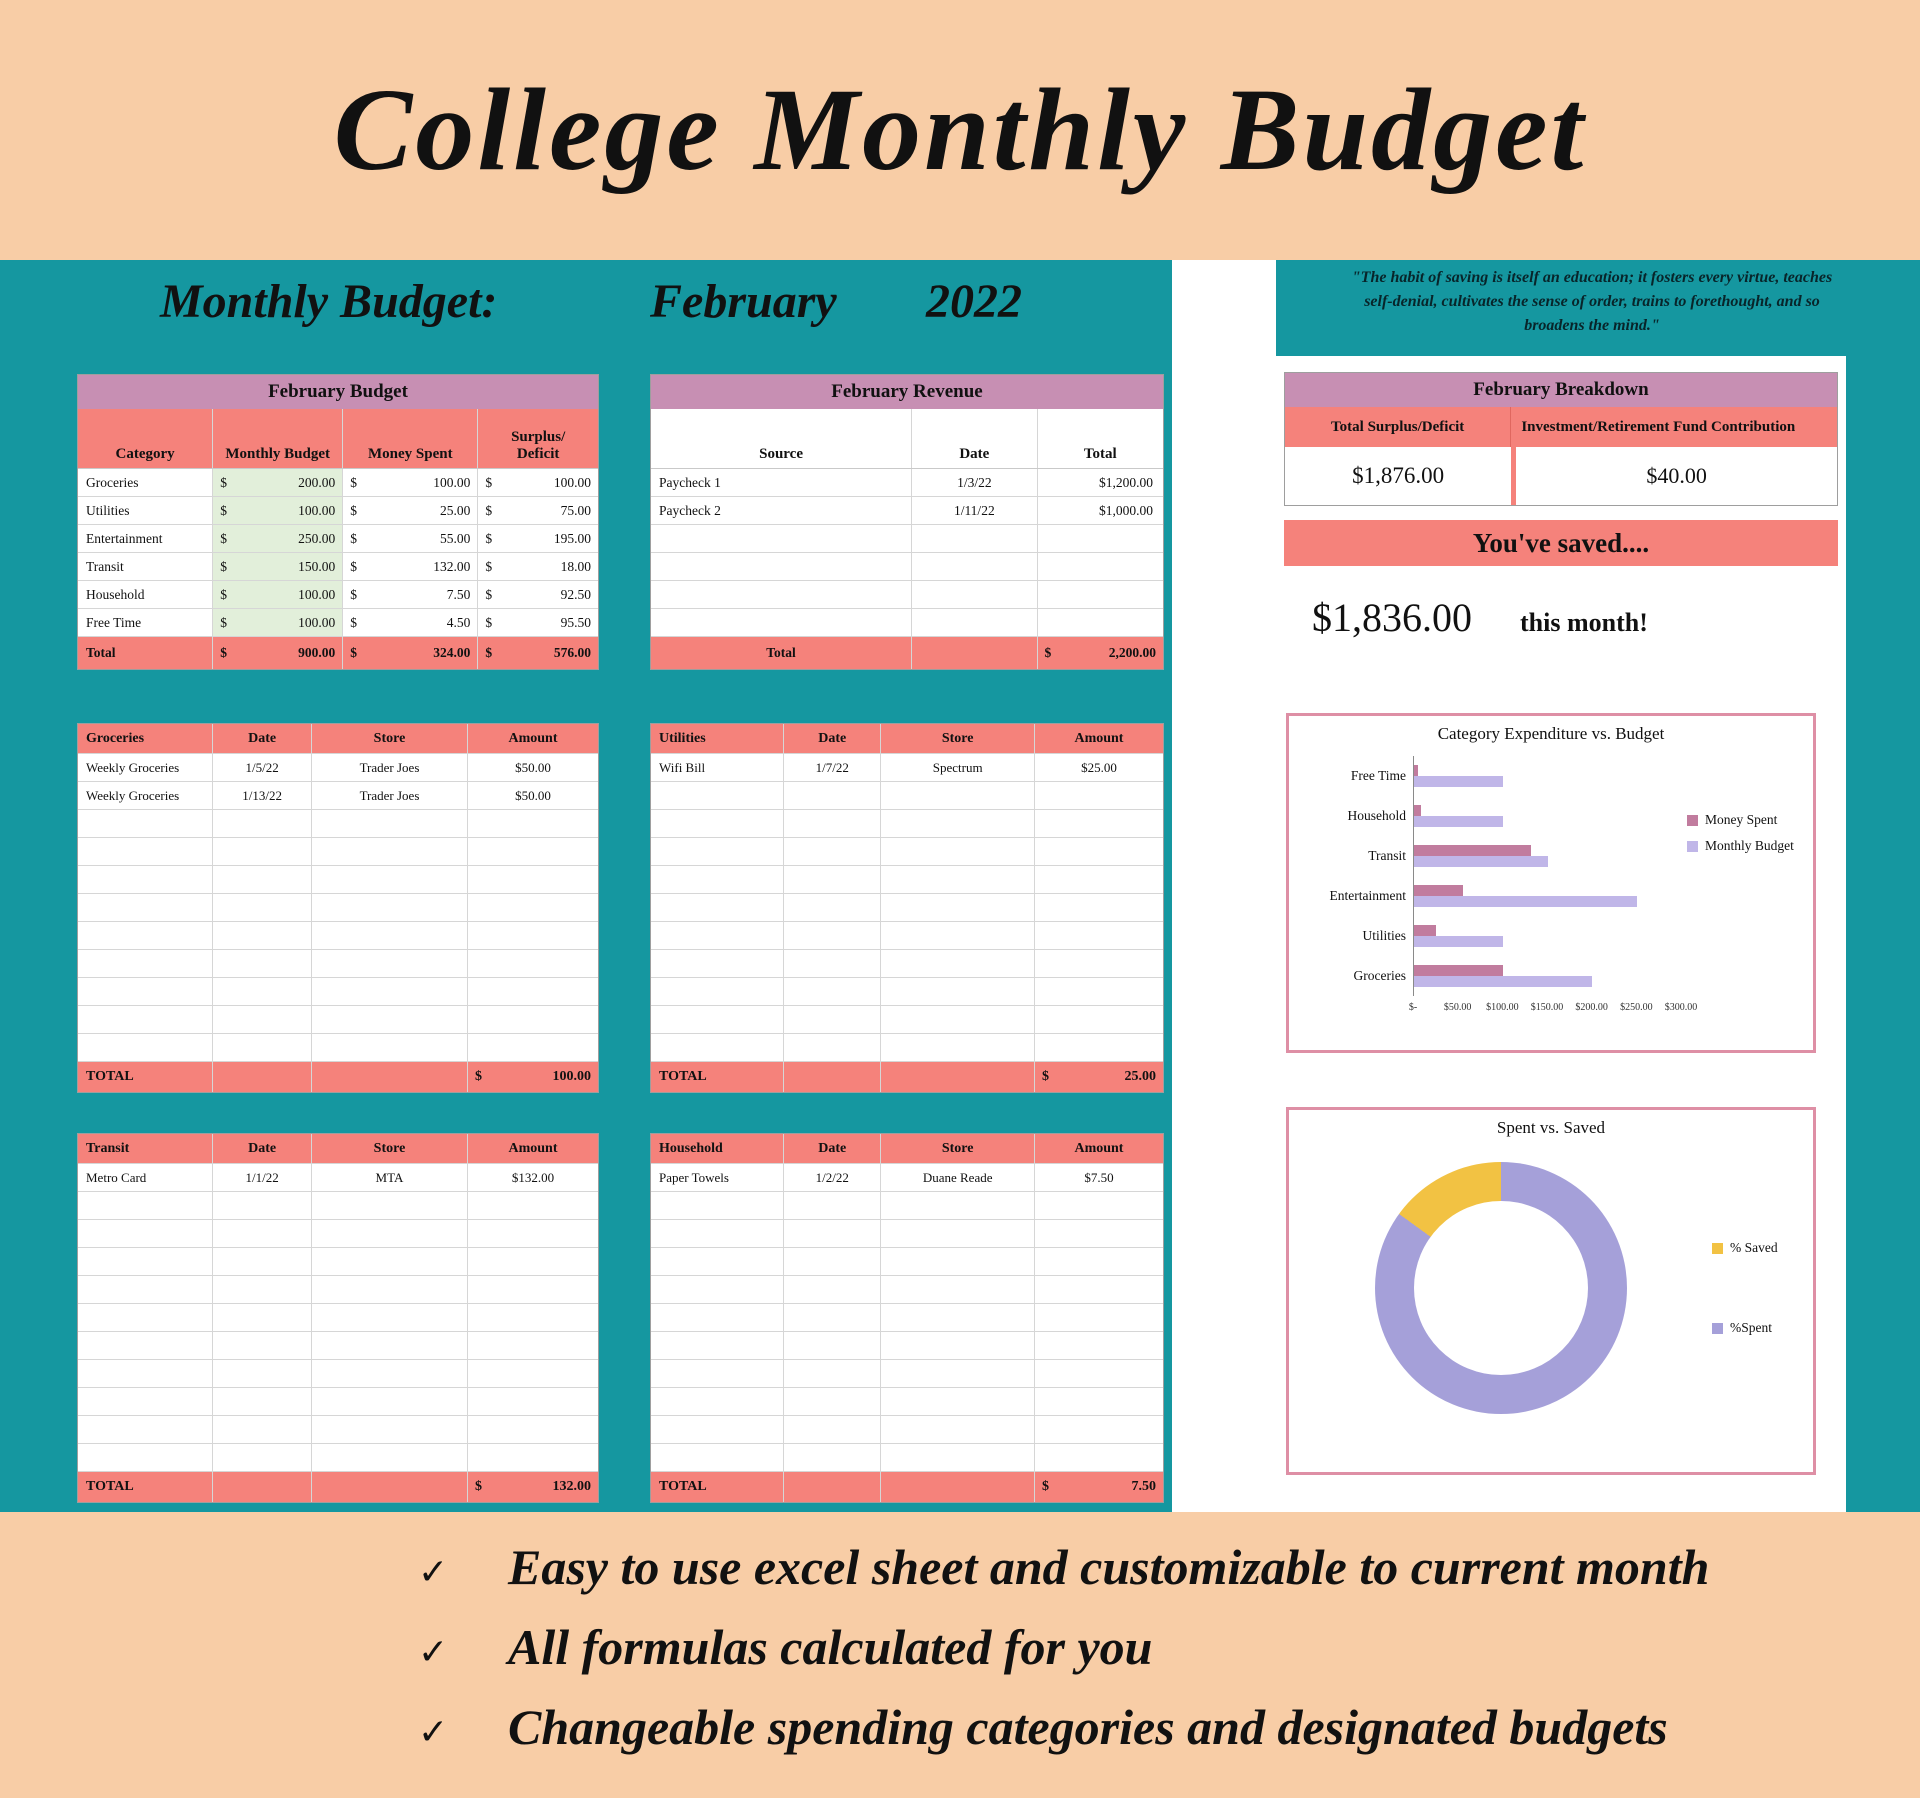  Describe the element at coordinates (1125, 510) in the screenshot. I see `cell-total: $1,000.00` at that location.